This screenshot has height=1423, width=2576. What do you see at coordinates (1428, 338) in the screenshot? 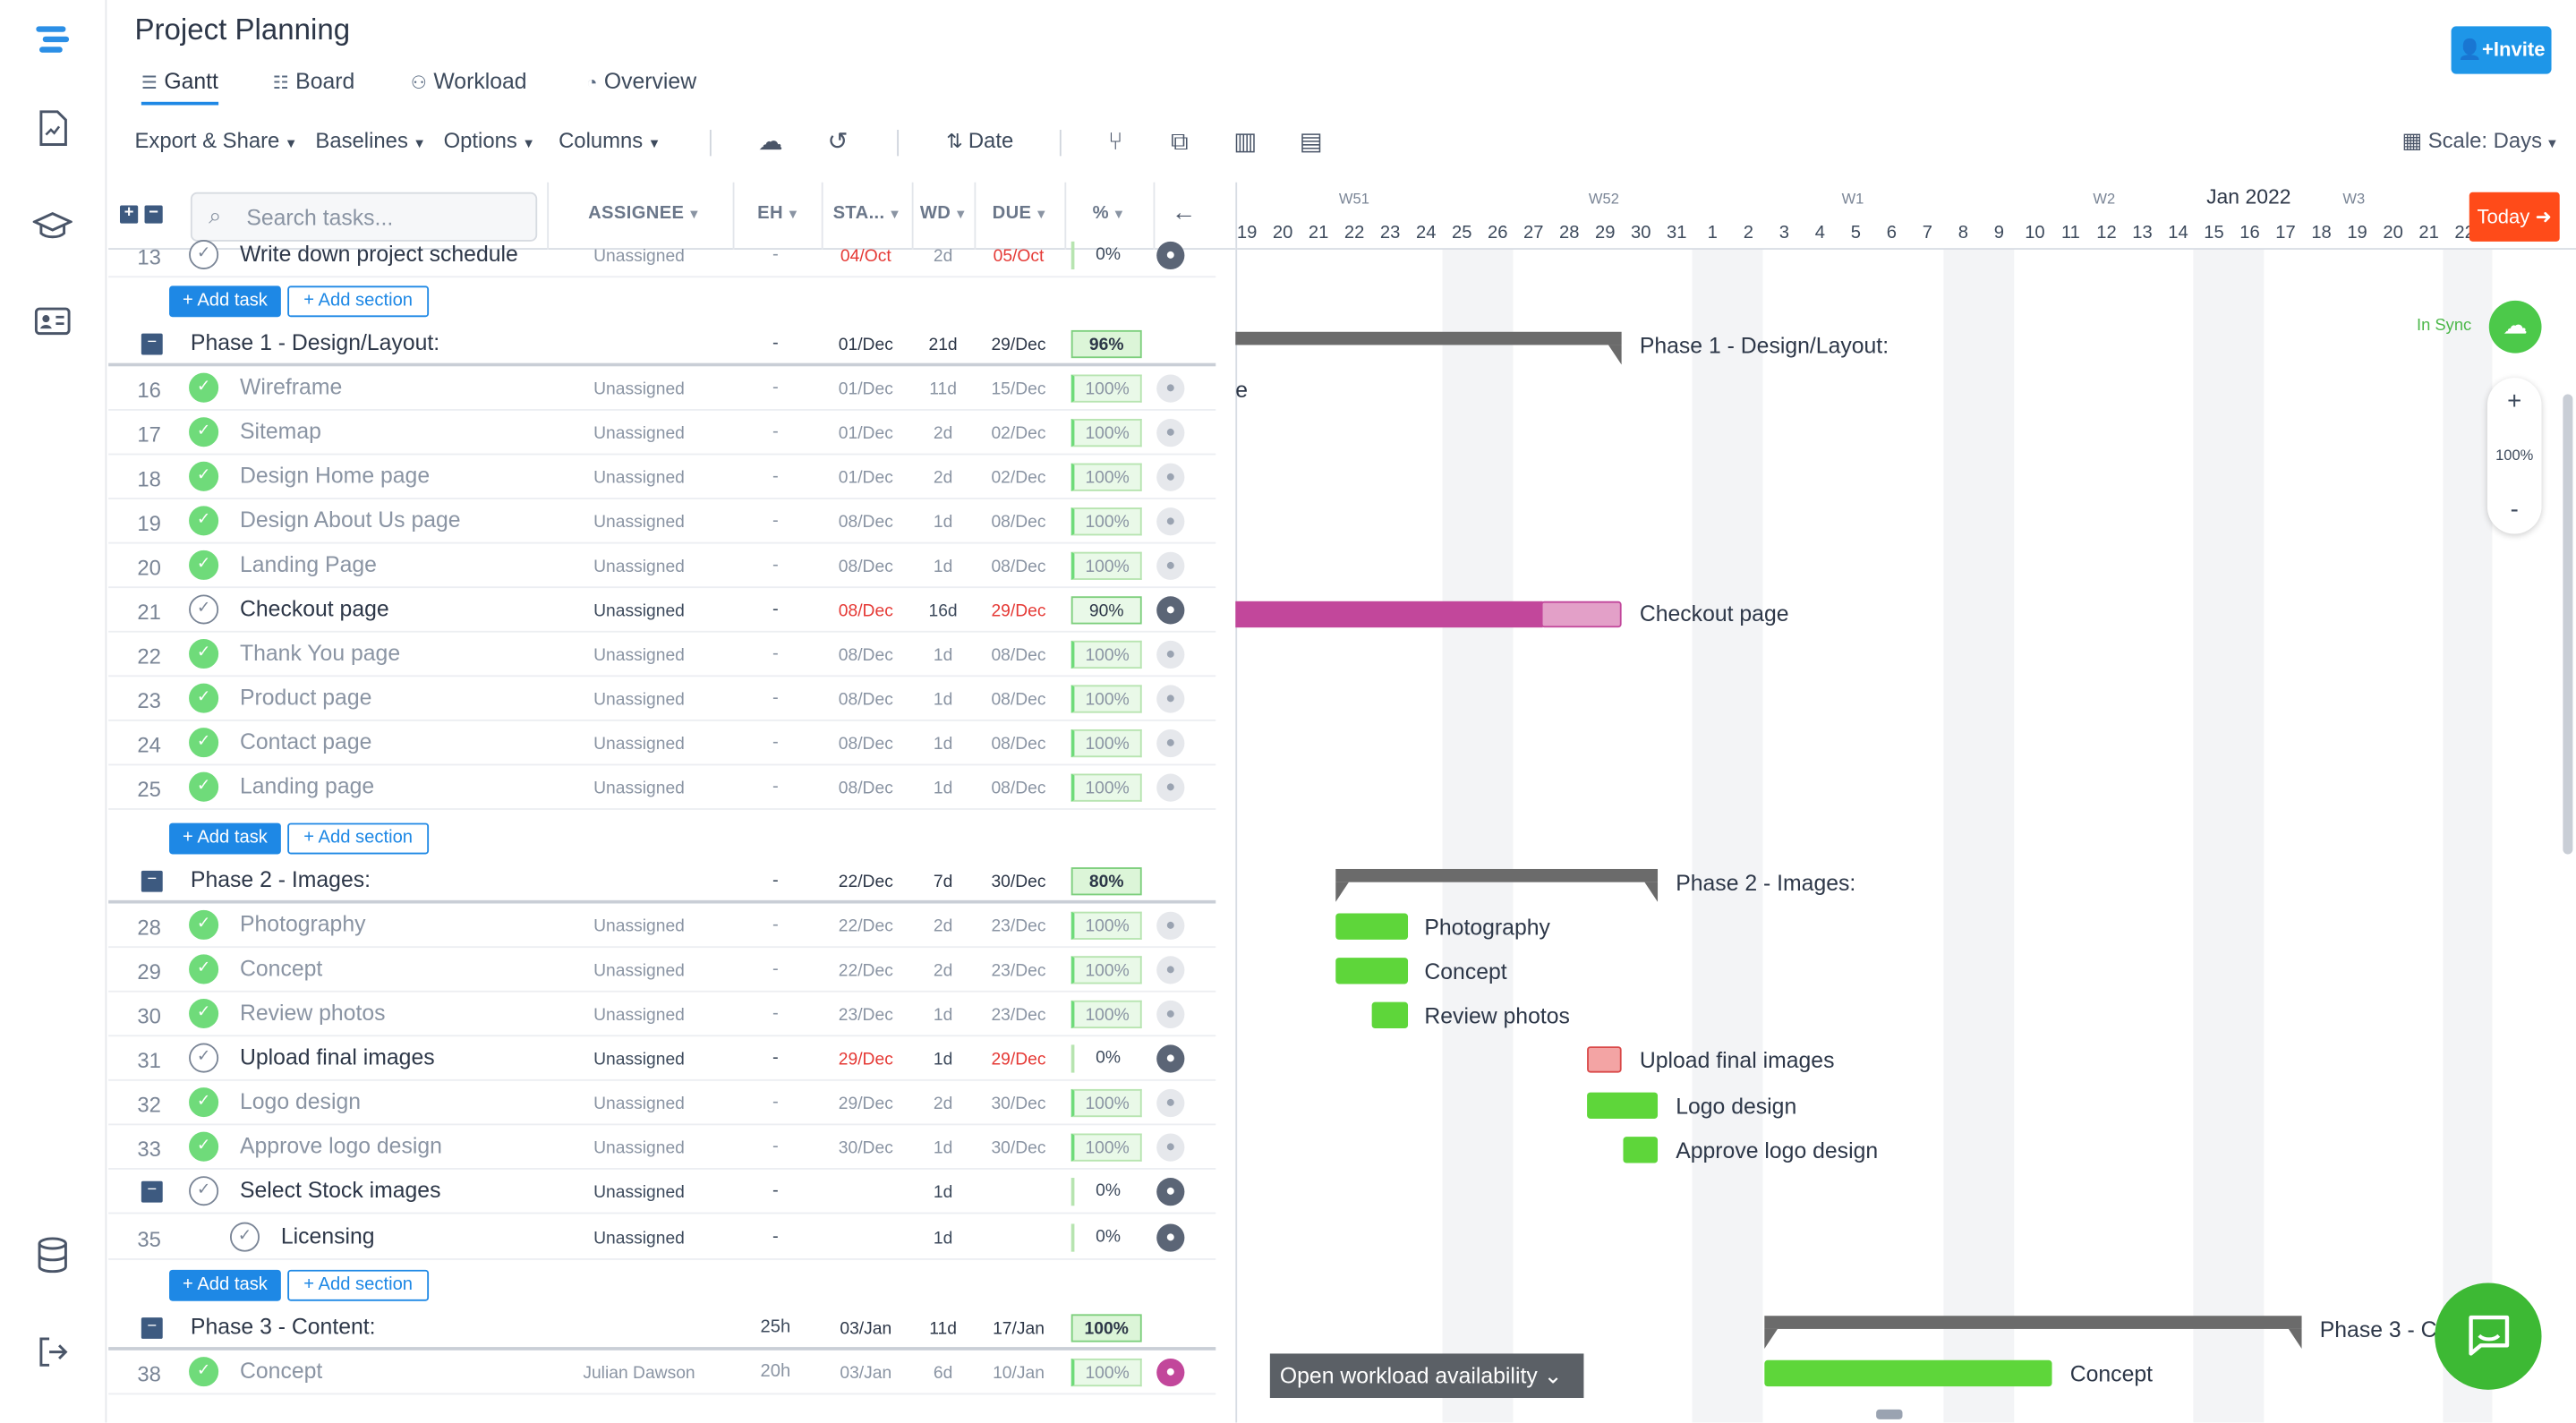
I see `summary-bar` at bounding box center [1428, 338].